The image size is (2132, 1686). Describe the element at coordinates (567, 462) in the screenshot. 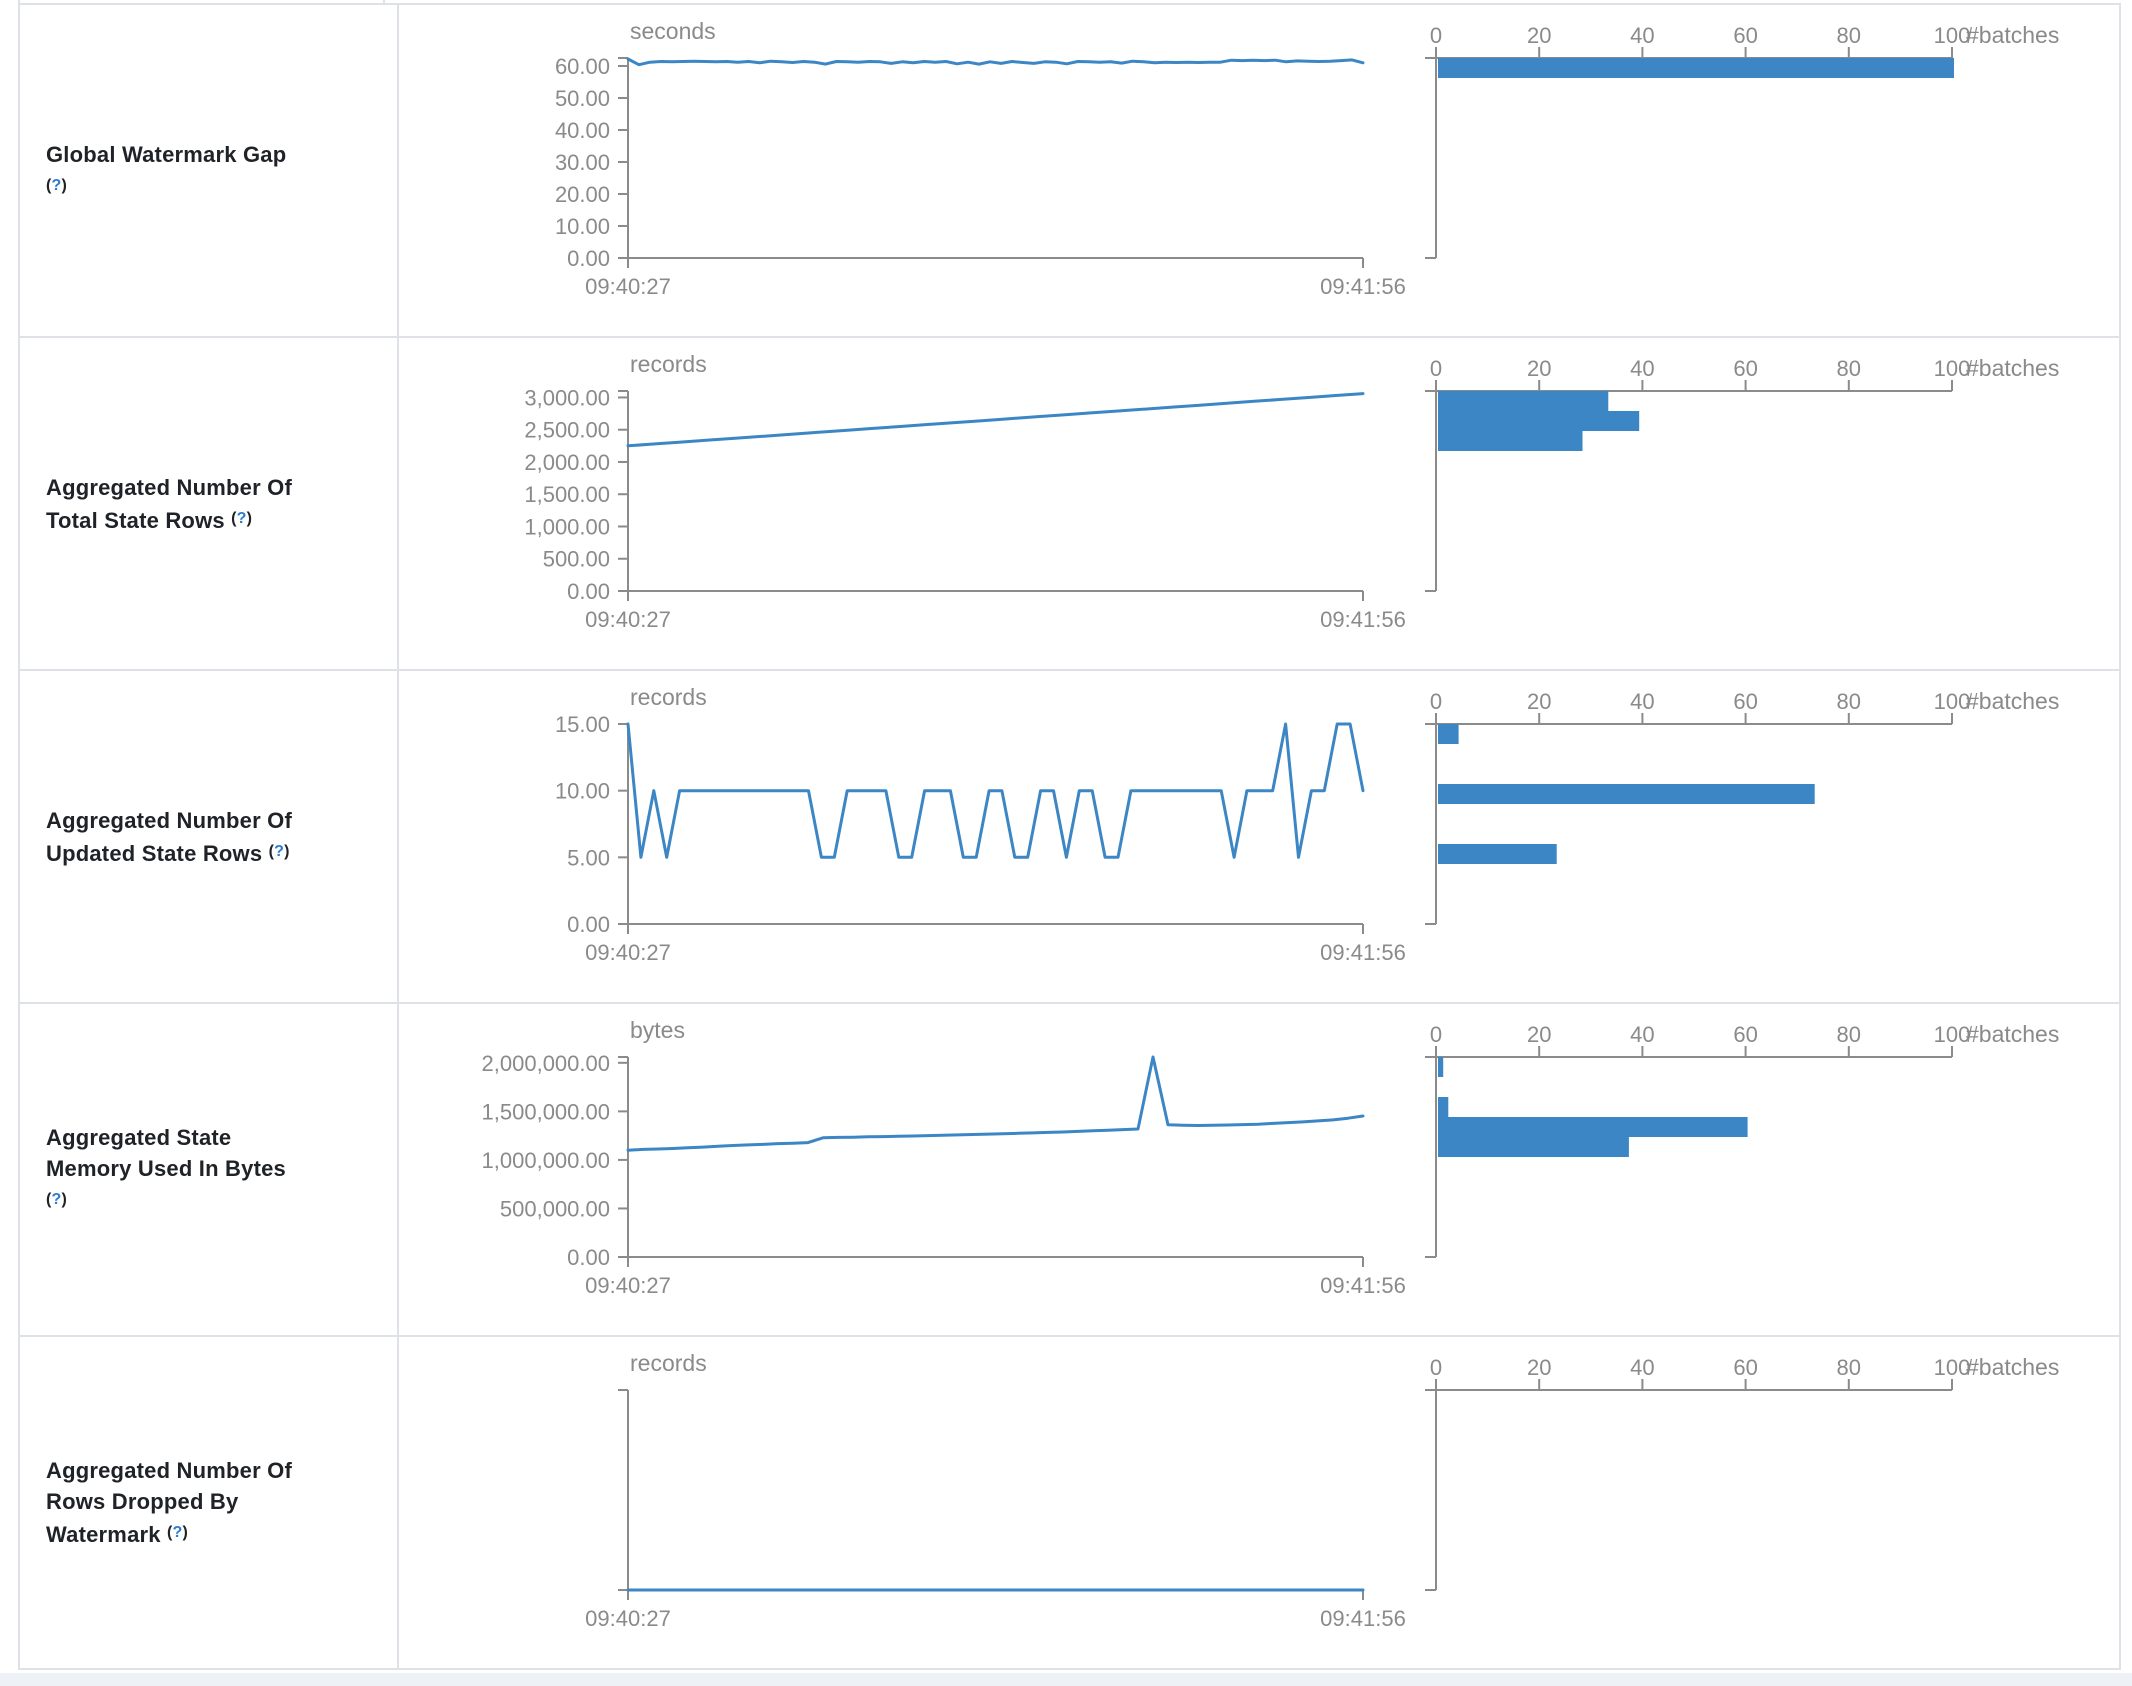

I see `axis-label: 2,000.00` at that location.